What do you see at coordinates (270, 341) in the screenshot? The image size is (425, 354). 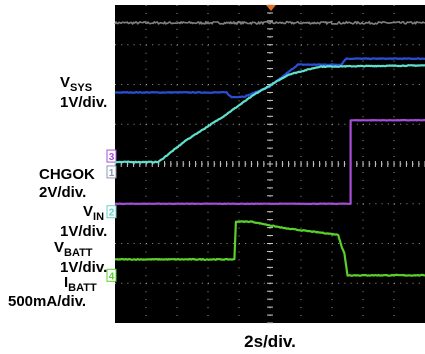 I see `x-axis-label: 2s/div.` at bounding box center [270, 341].